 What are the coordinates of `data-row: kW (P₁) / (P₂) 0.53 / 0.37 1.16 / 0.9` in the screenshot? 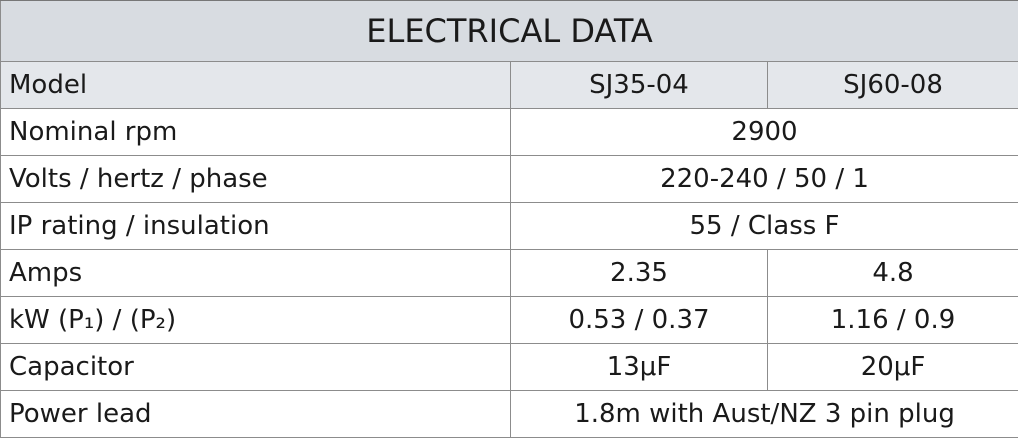 It's located at (509, 320).